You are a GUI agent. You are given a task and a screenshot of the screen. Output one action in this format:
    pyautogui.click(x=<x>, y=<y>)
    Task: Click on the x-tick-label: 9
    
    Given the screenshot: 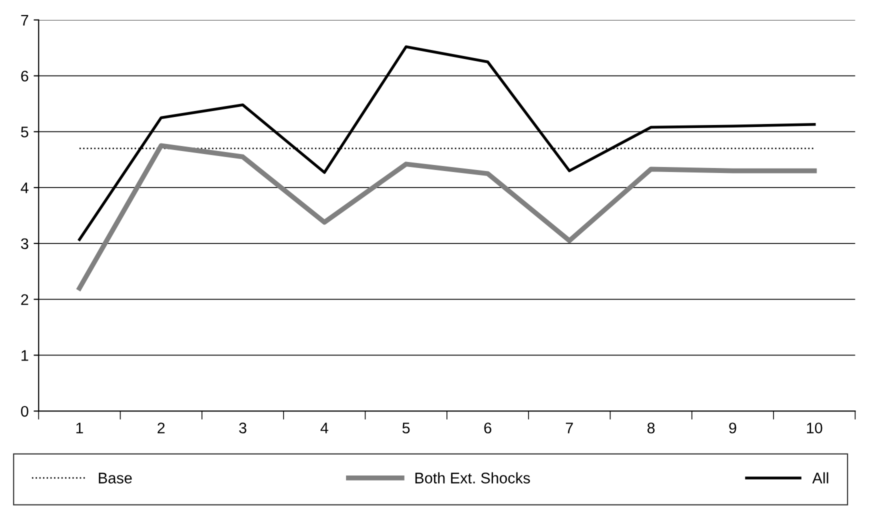 What is the action you would take?
    pyautogui.click(x=732, y=428)
    